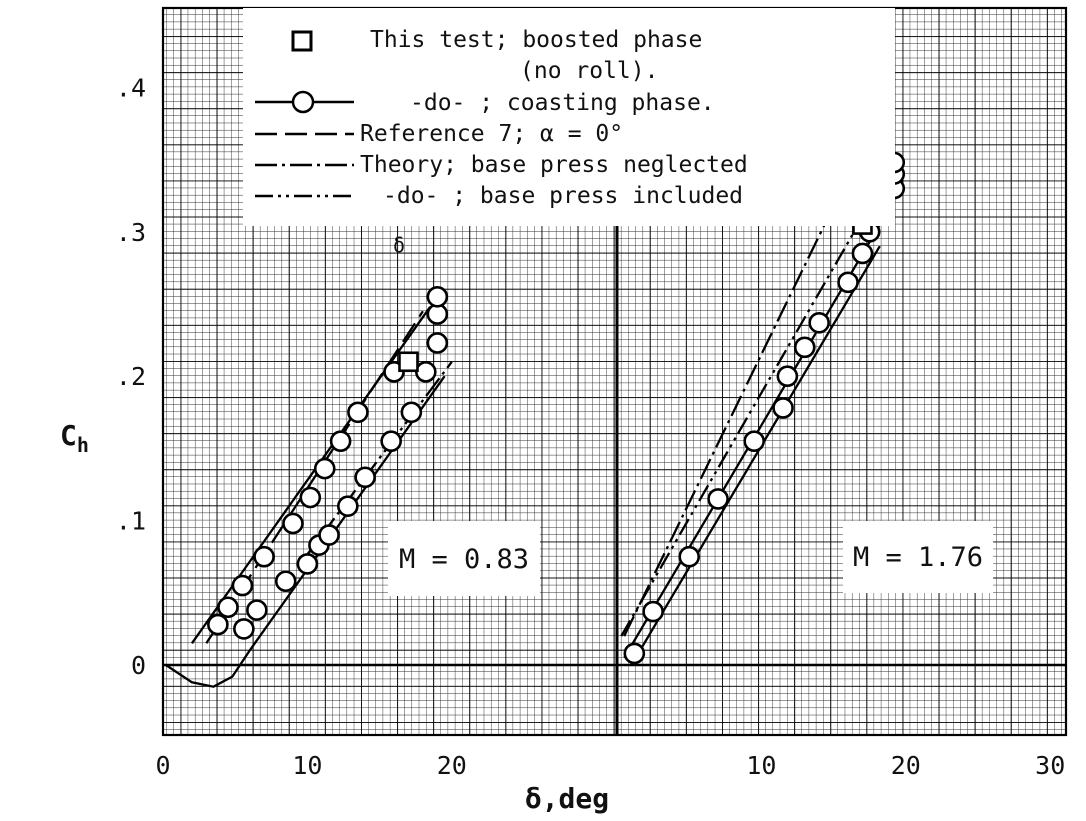  What do you see at coordinates (491, 134) in the screenshot?
I see `legend-entry-reference: Reference 7; α = 0°` at bounding box center [491, 134].